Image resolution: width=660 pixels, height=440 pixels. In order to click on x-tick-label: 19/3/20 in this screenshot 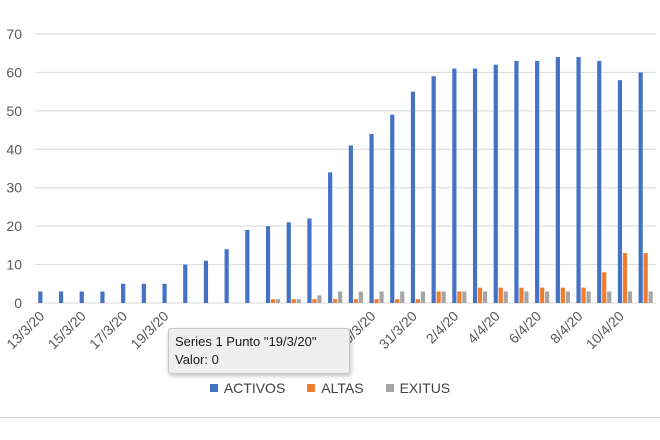, I will do `click(149, 330)`.